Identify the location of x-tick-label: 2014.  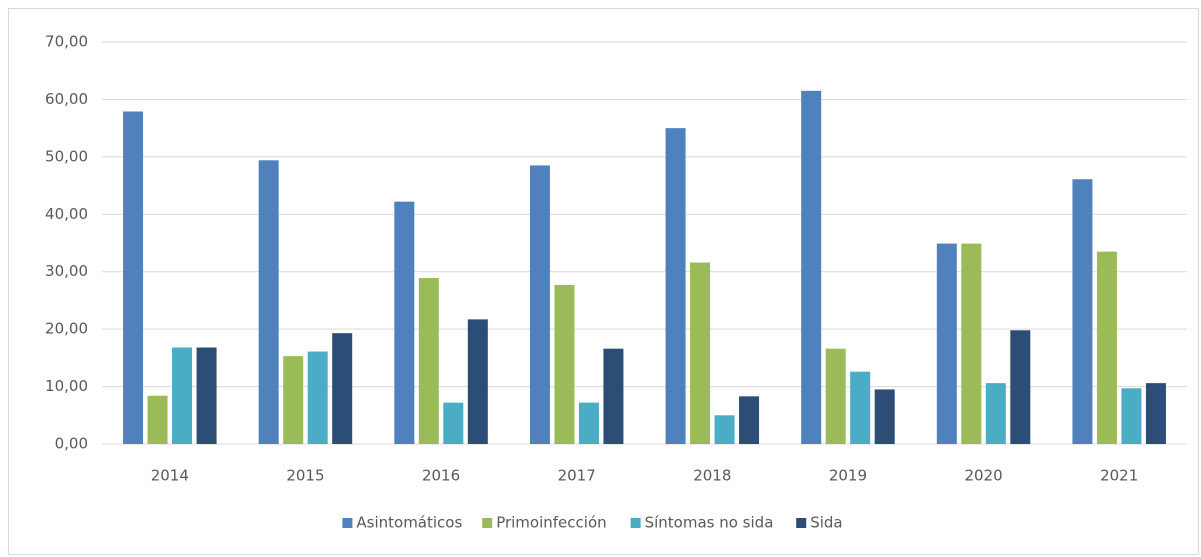
(170, 476).